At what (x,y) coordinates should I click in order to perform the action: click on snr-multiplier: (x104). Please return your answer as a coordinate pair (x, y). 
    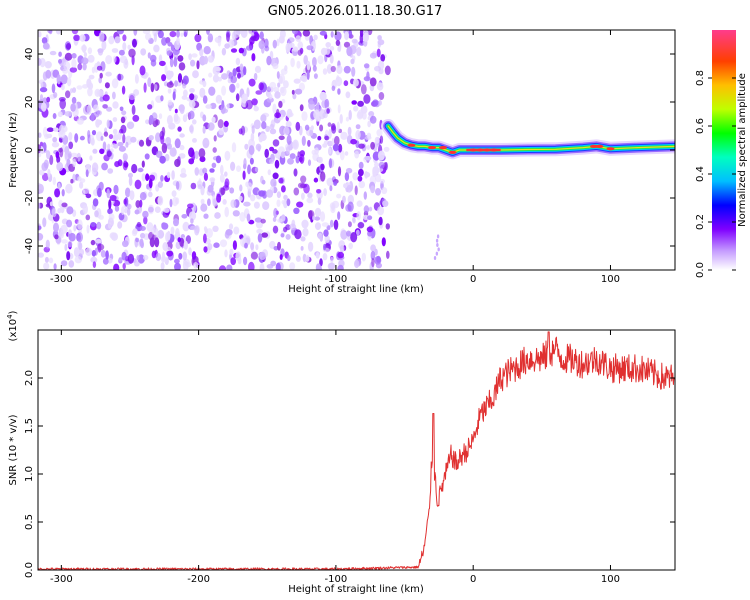
    Looking at the image, I should click on (12, 325).